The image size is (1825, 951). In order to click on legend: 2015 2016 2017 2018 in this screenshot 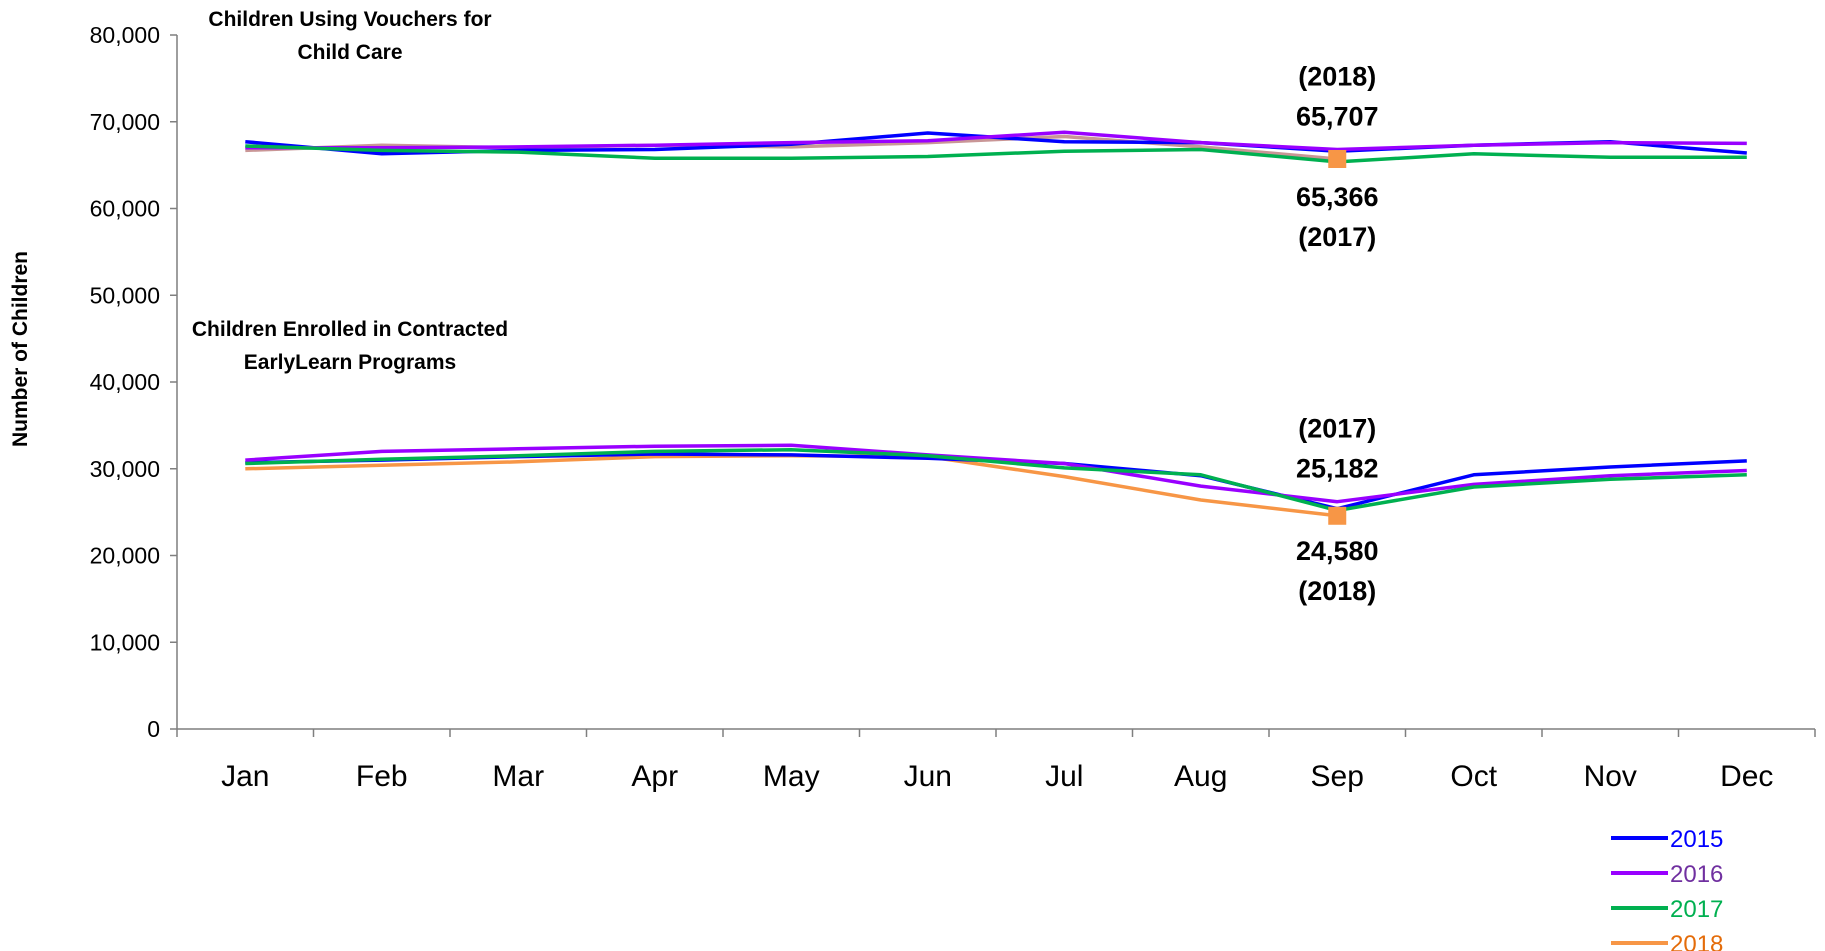, I will do `click(1667, 888)`.